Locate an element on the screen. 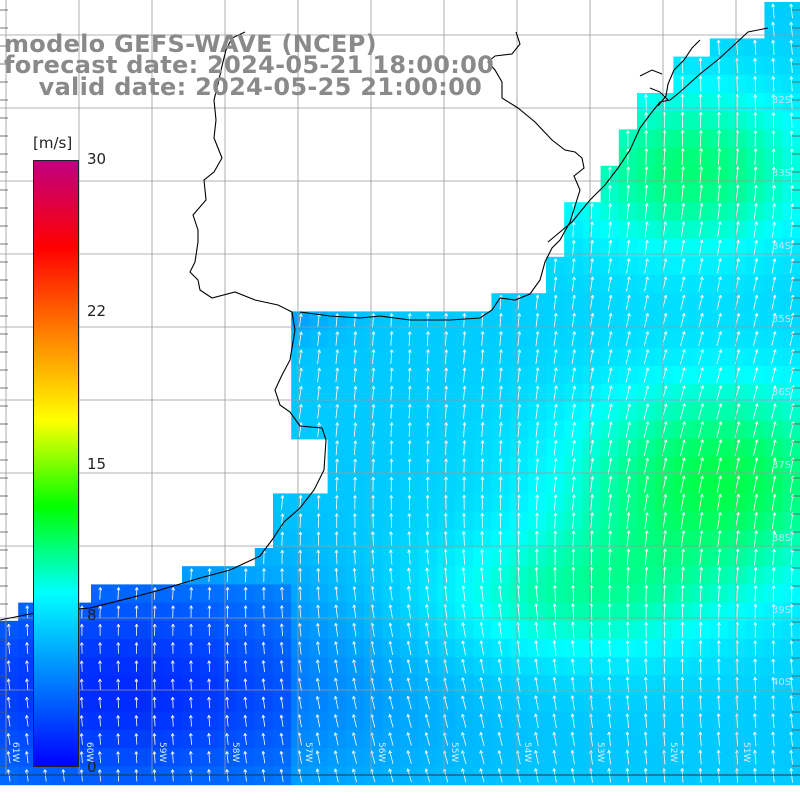 The height and width of the screenshot is (800, 800). lon-label: 55W is located at coordinates (454, 752).